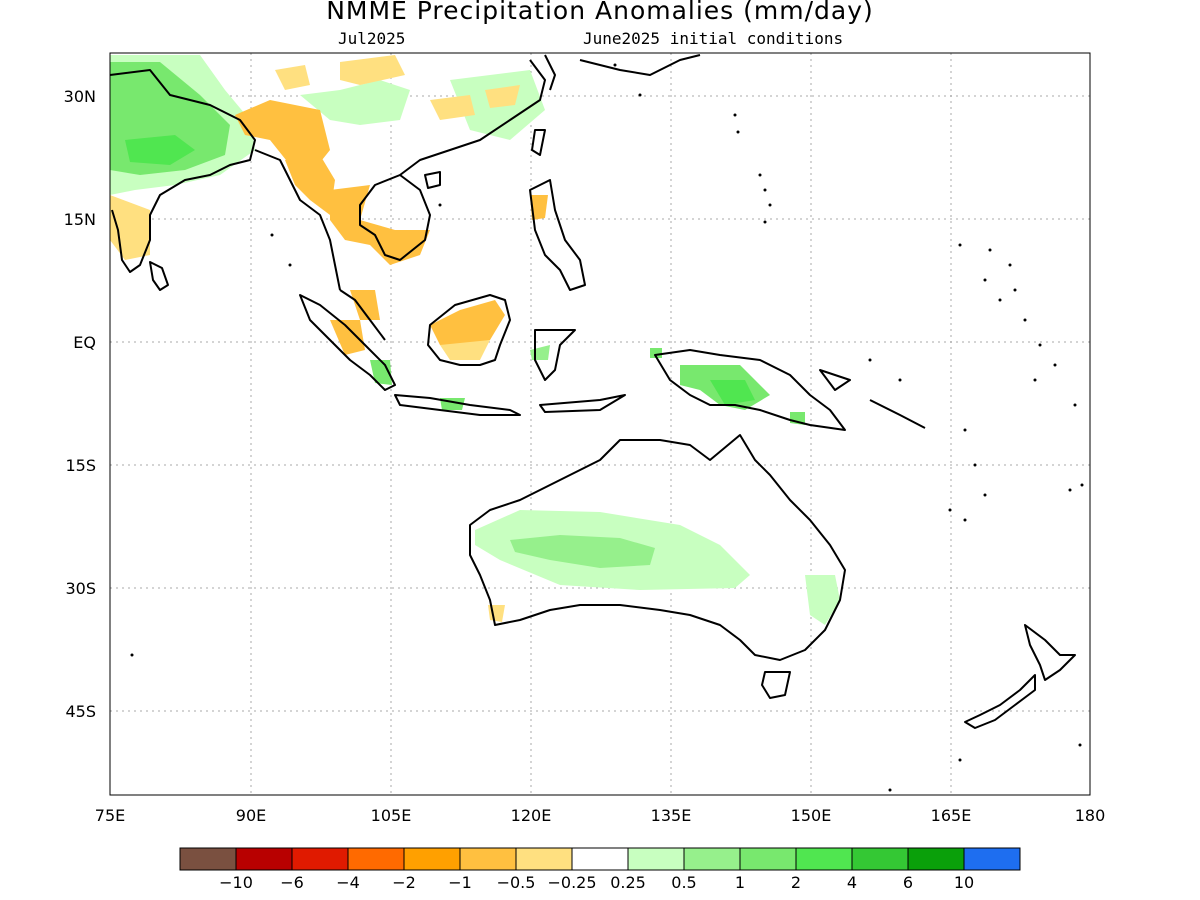 The image size is (1200, 900). What do you see at coordinates (460, 882) in the screenshot?
I see `colorbar-label: −1` at bounding box center [460, 882].